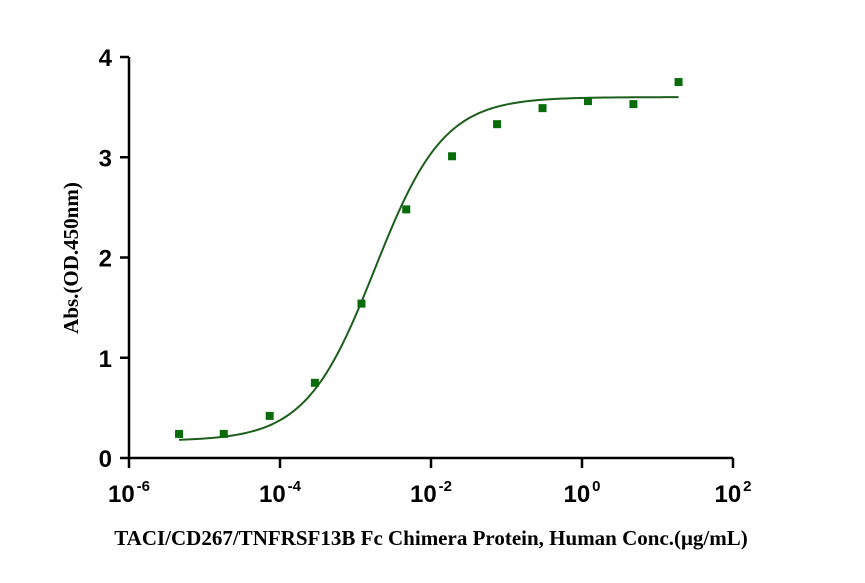  I want to click on x-ticks: 10 -6 10 -4 10 -2 10 0 10 2, so click(430, 483).